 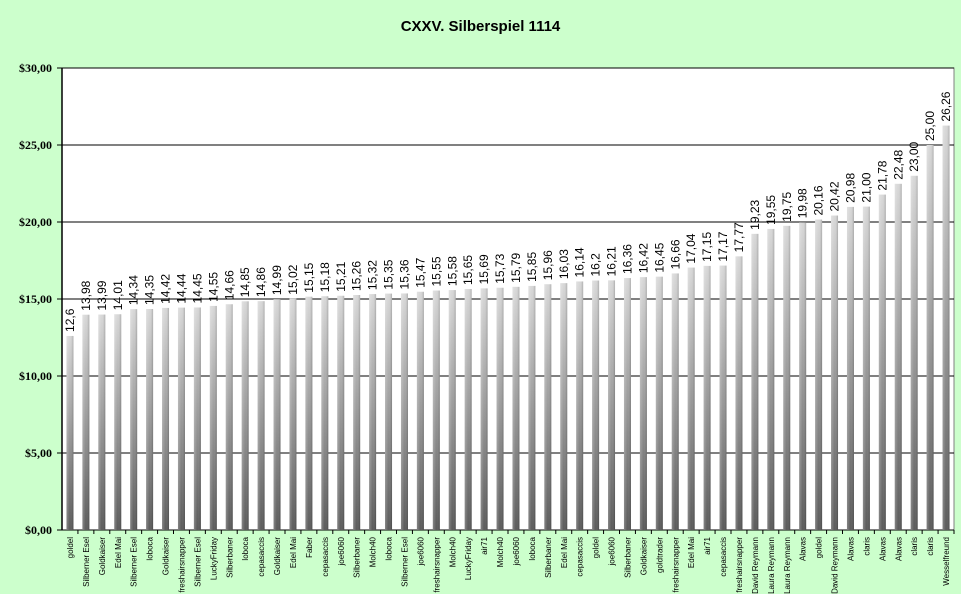 I want to click on data-label: 20,98, so click(x=850, y=188).